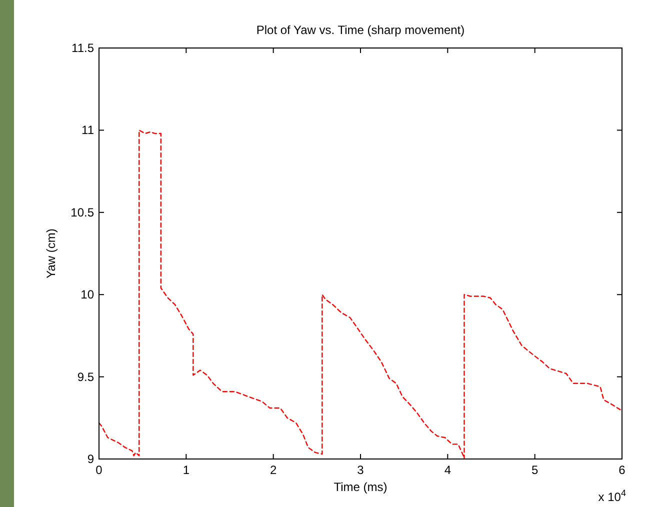 Image resolution: width=667 pixels, height=507 pixels. What do you see at coordinates (87, 295) in the screenshot?
I see `y-tick-label: 10` at bounding box center [87, 295].